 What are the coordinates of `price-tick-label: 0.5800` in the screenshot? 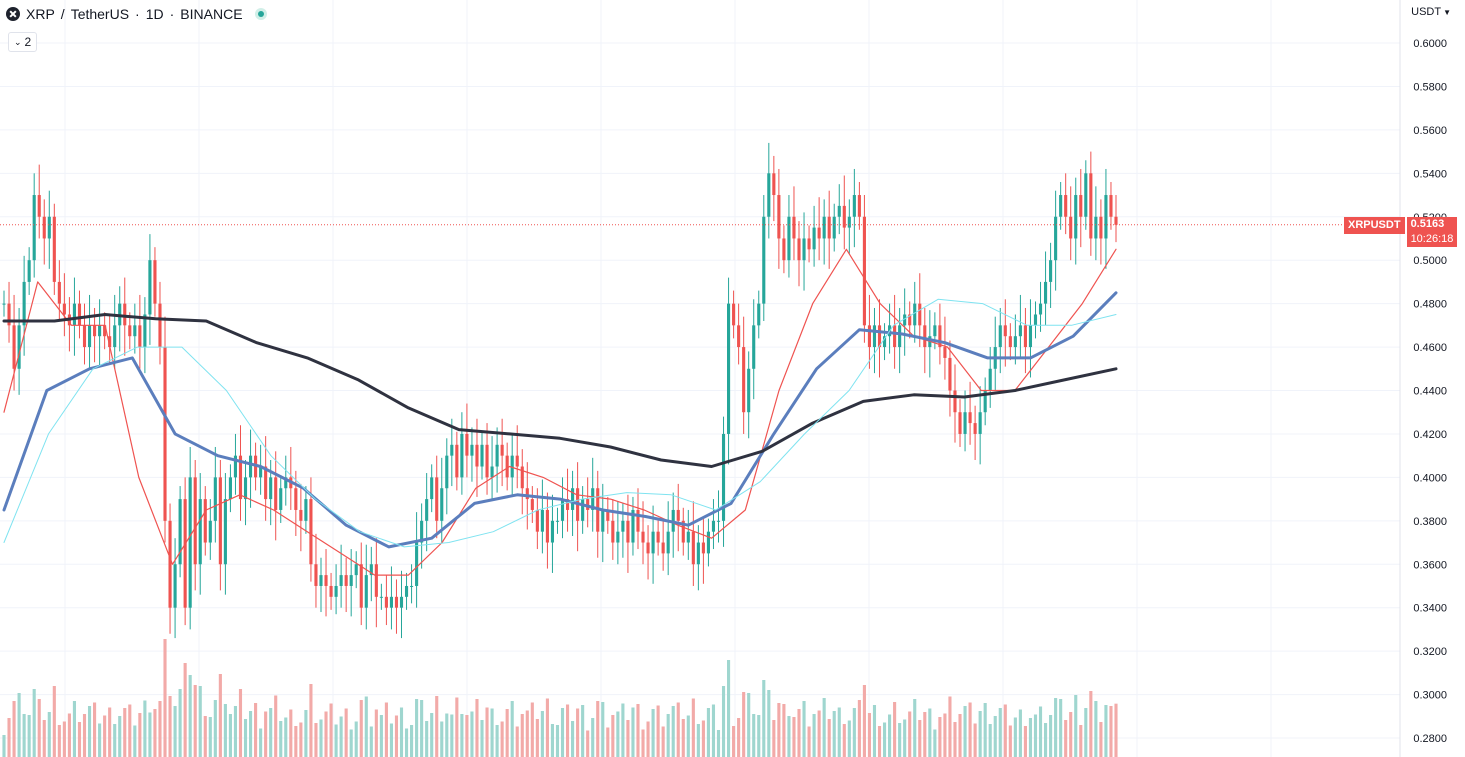 It's located at (1430, 87).